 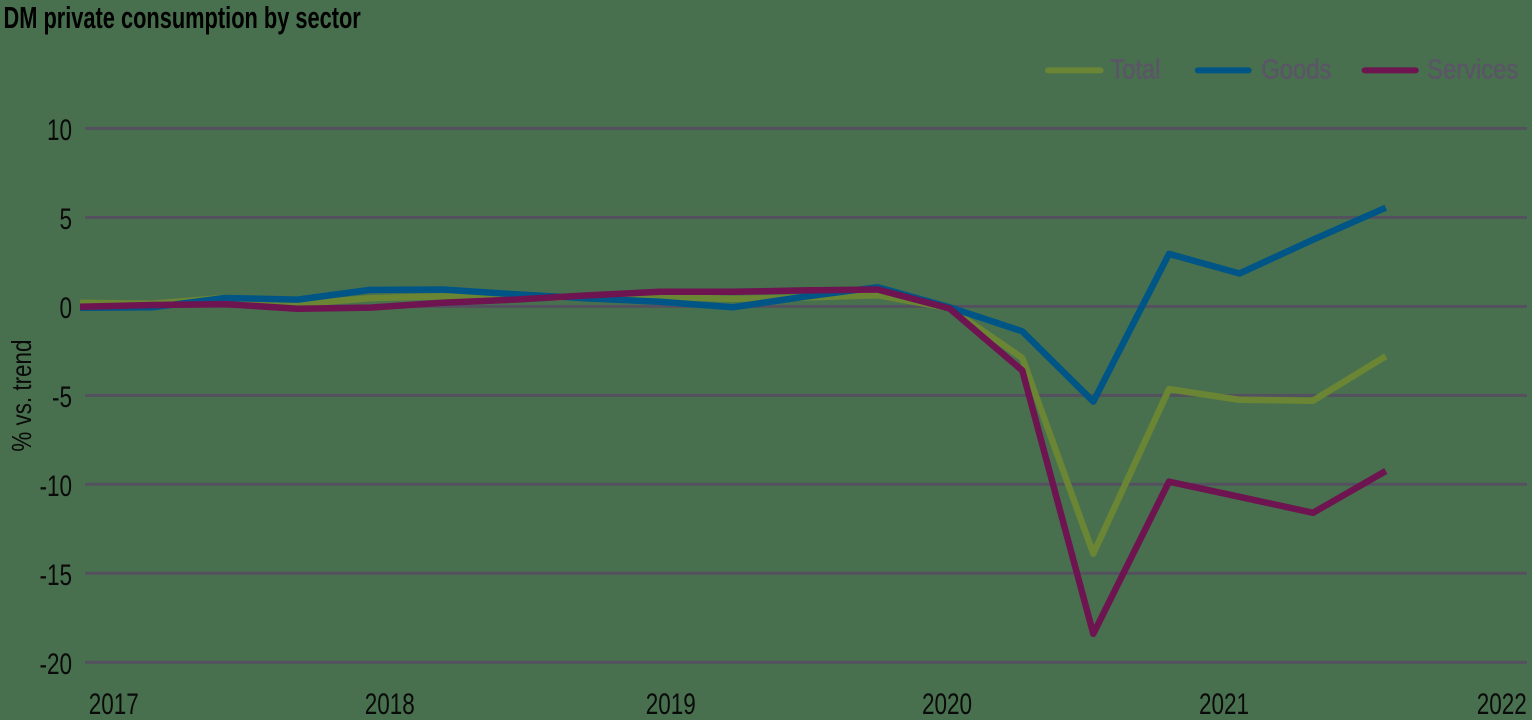 What do you see at coordinates (114, 703) in the screenshot?
I see `svg-text: 2017` at bounding box center [114, 703].